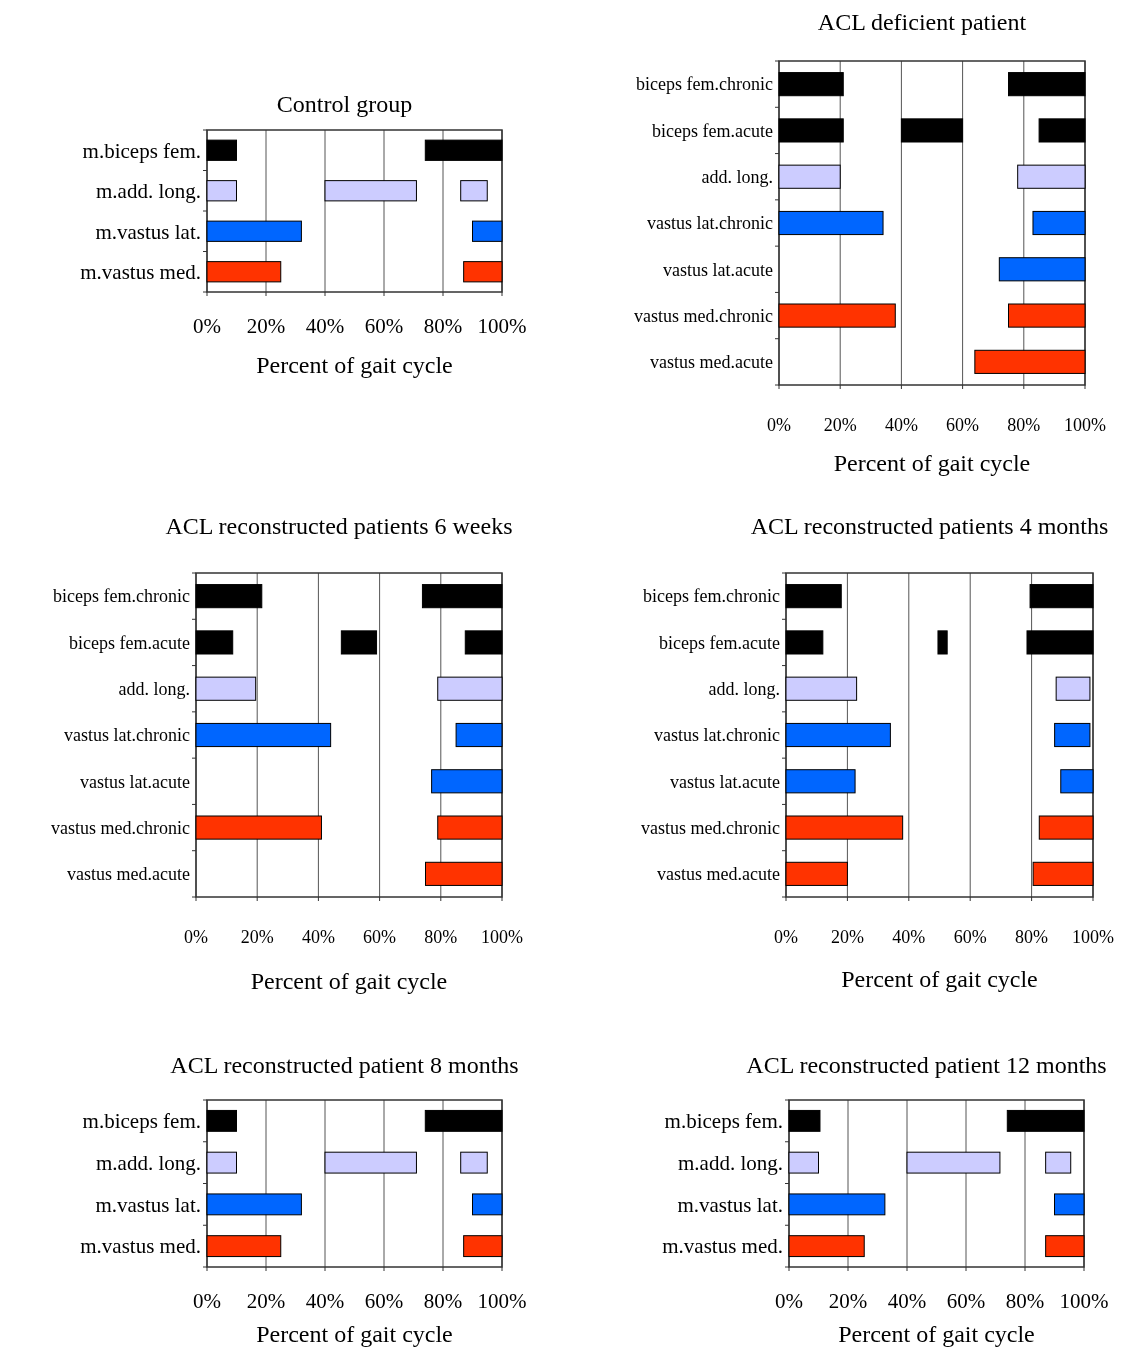 The image size is (1135, 1349). Describe the element at coordinates (344, 1065) in the screenshot. I see `chart-title: ACL reconstructed patient 8 months` at that location.